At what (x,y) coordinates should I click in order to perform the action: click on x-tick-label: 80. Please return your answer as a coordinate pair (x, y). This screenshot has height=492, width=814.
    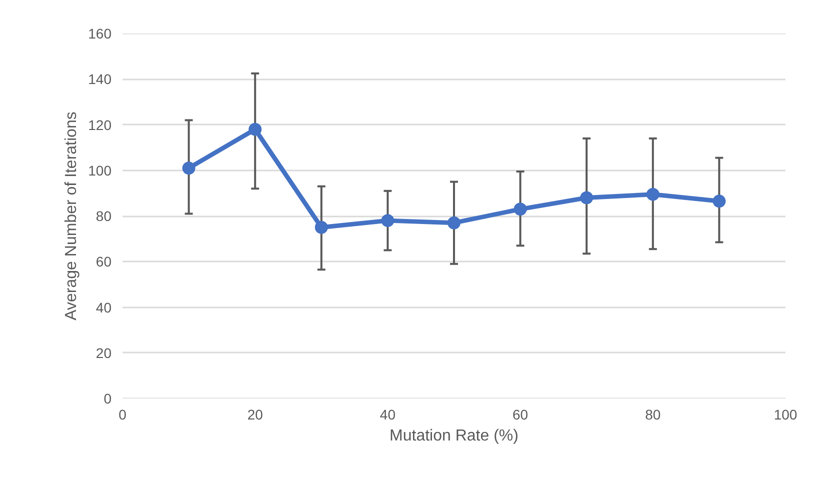
    Looking at the image, I should click on (653, 414).